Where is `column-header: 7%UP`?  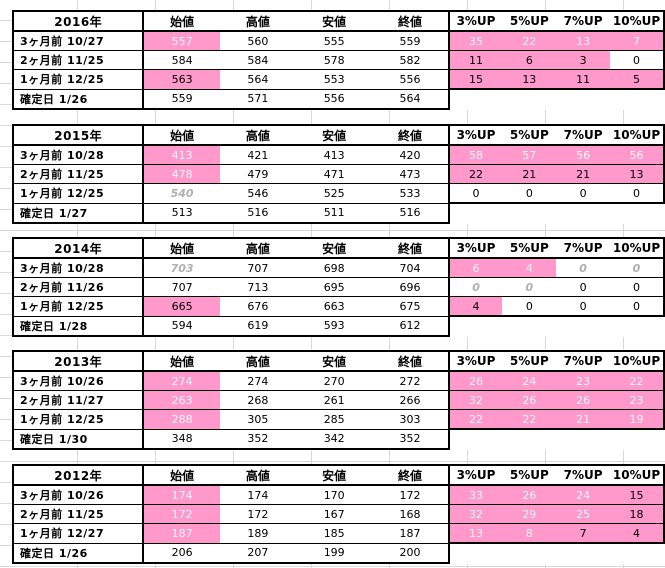
column-header: 7%UP is located at coordinates (583, 135).